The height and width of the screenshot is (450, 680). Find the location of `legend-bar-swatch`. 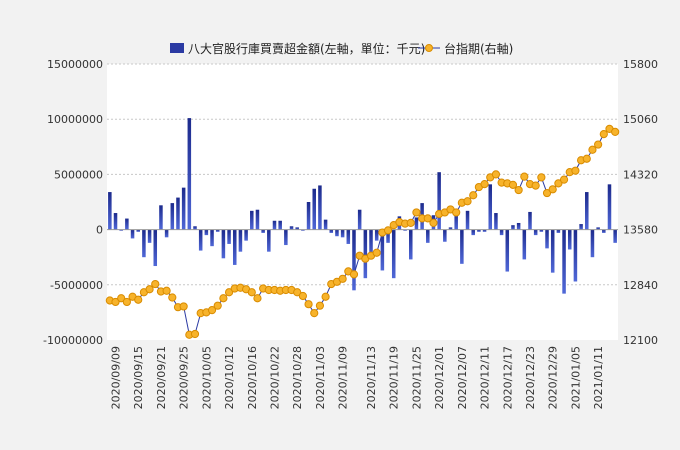

legend-bar-swatch is located at coordinates (177, 48).